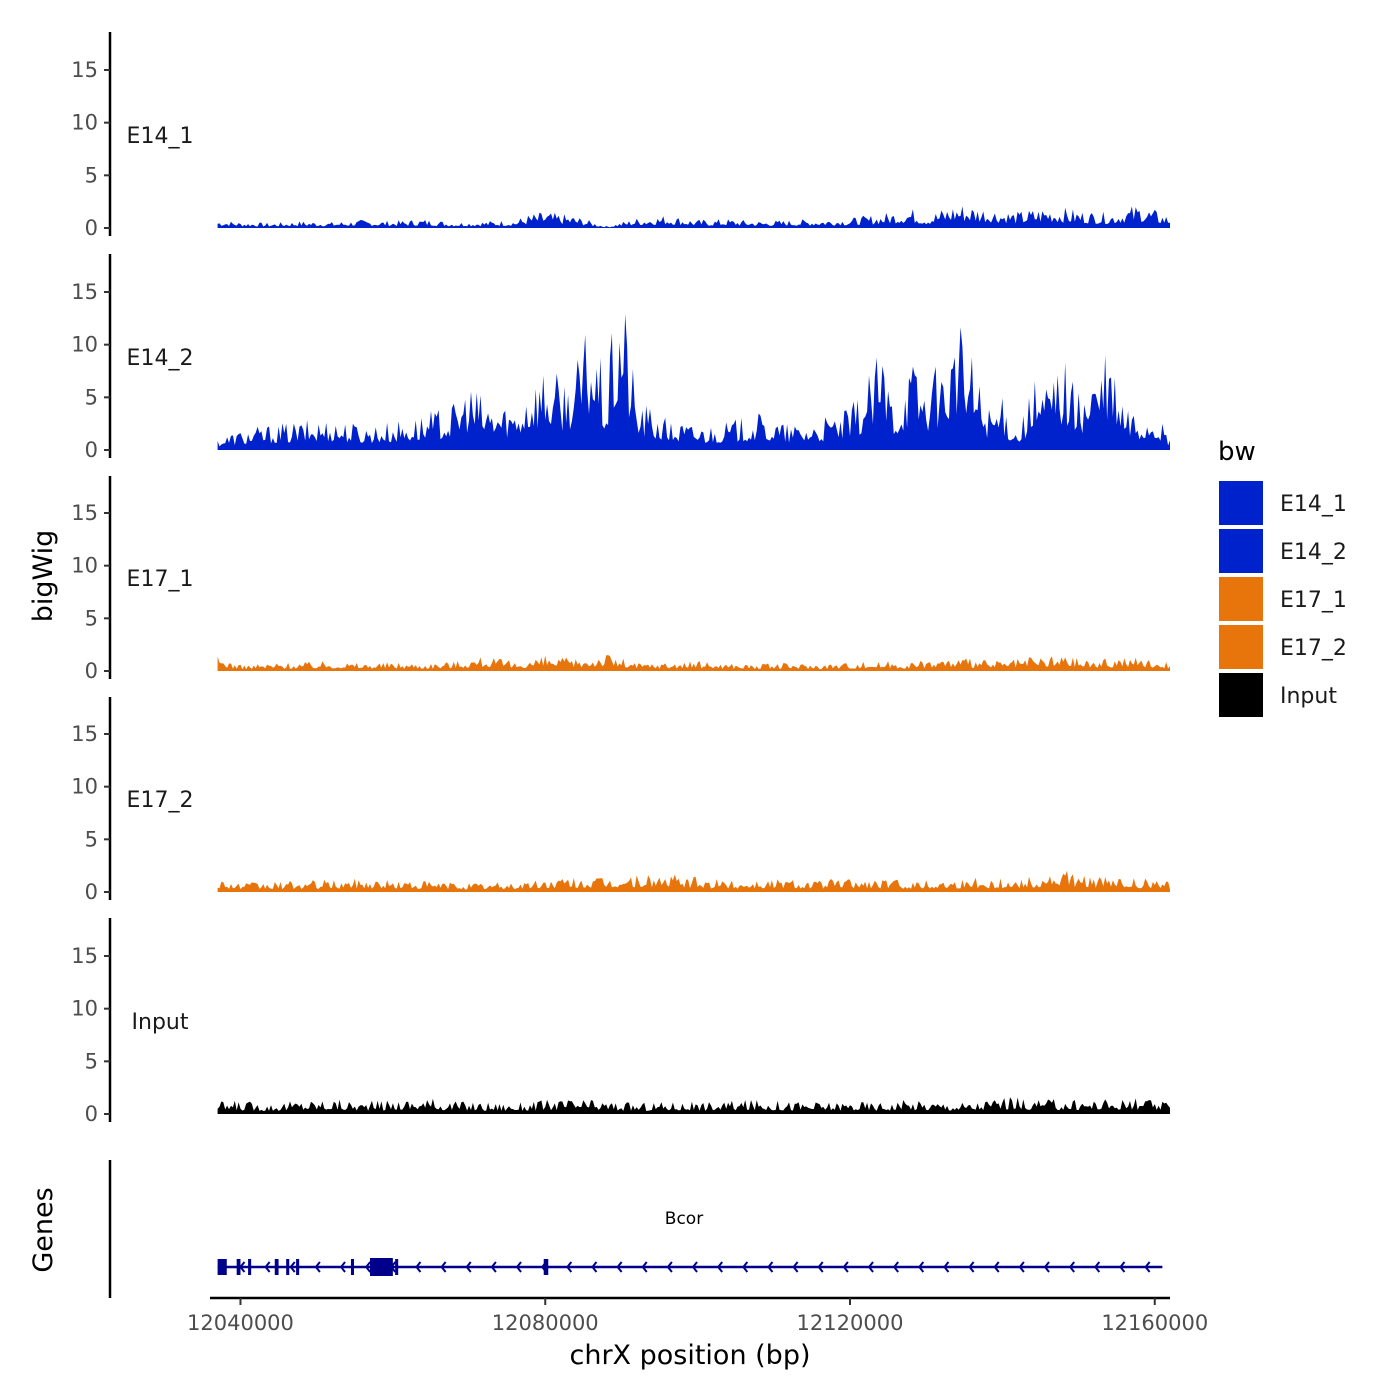  What do you see at coordinates (694, 1105) in the screenshot?
I see `signal-area-Input` at bounding box center [694, 1105].